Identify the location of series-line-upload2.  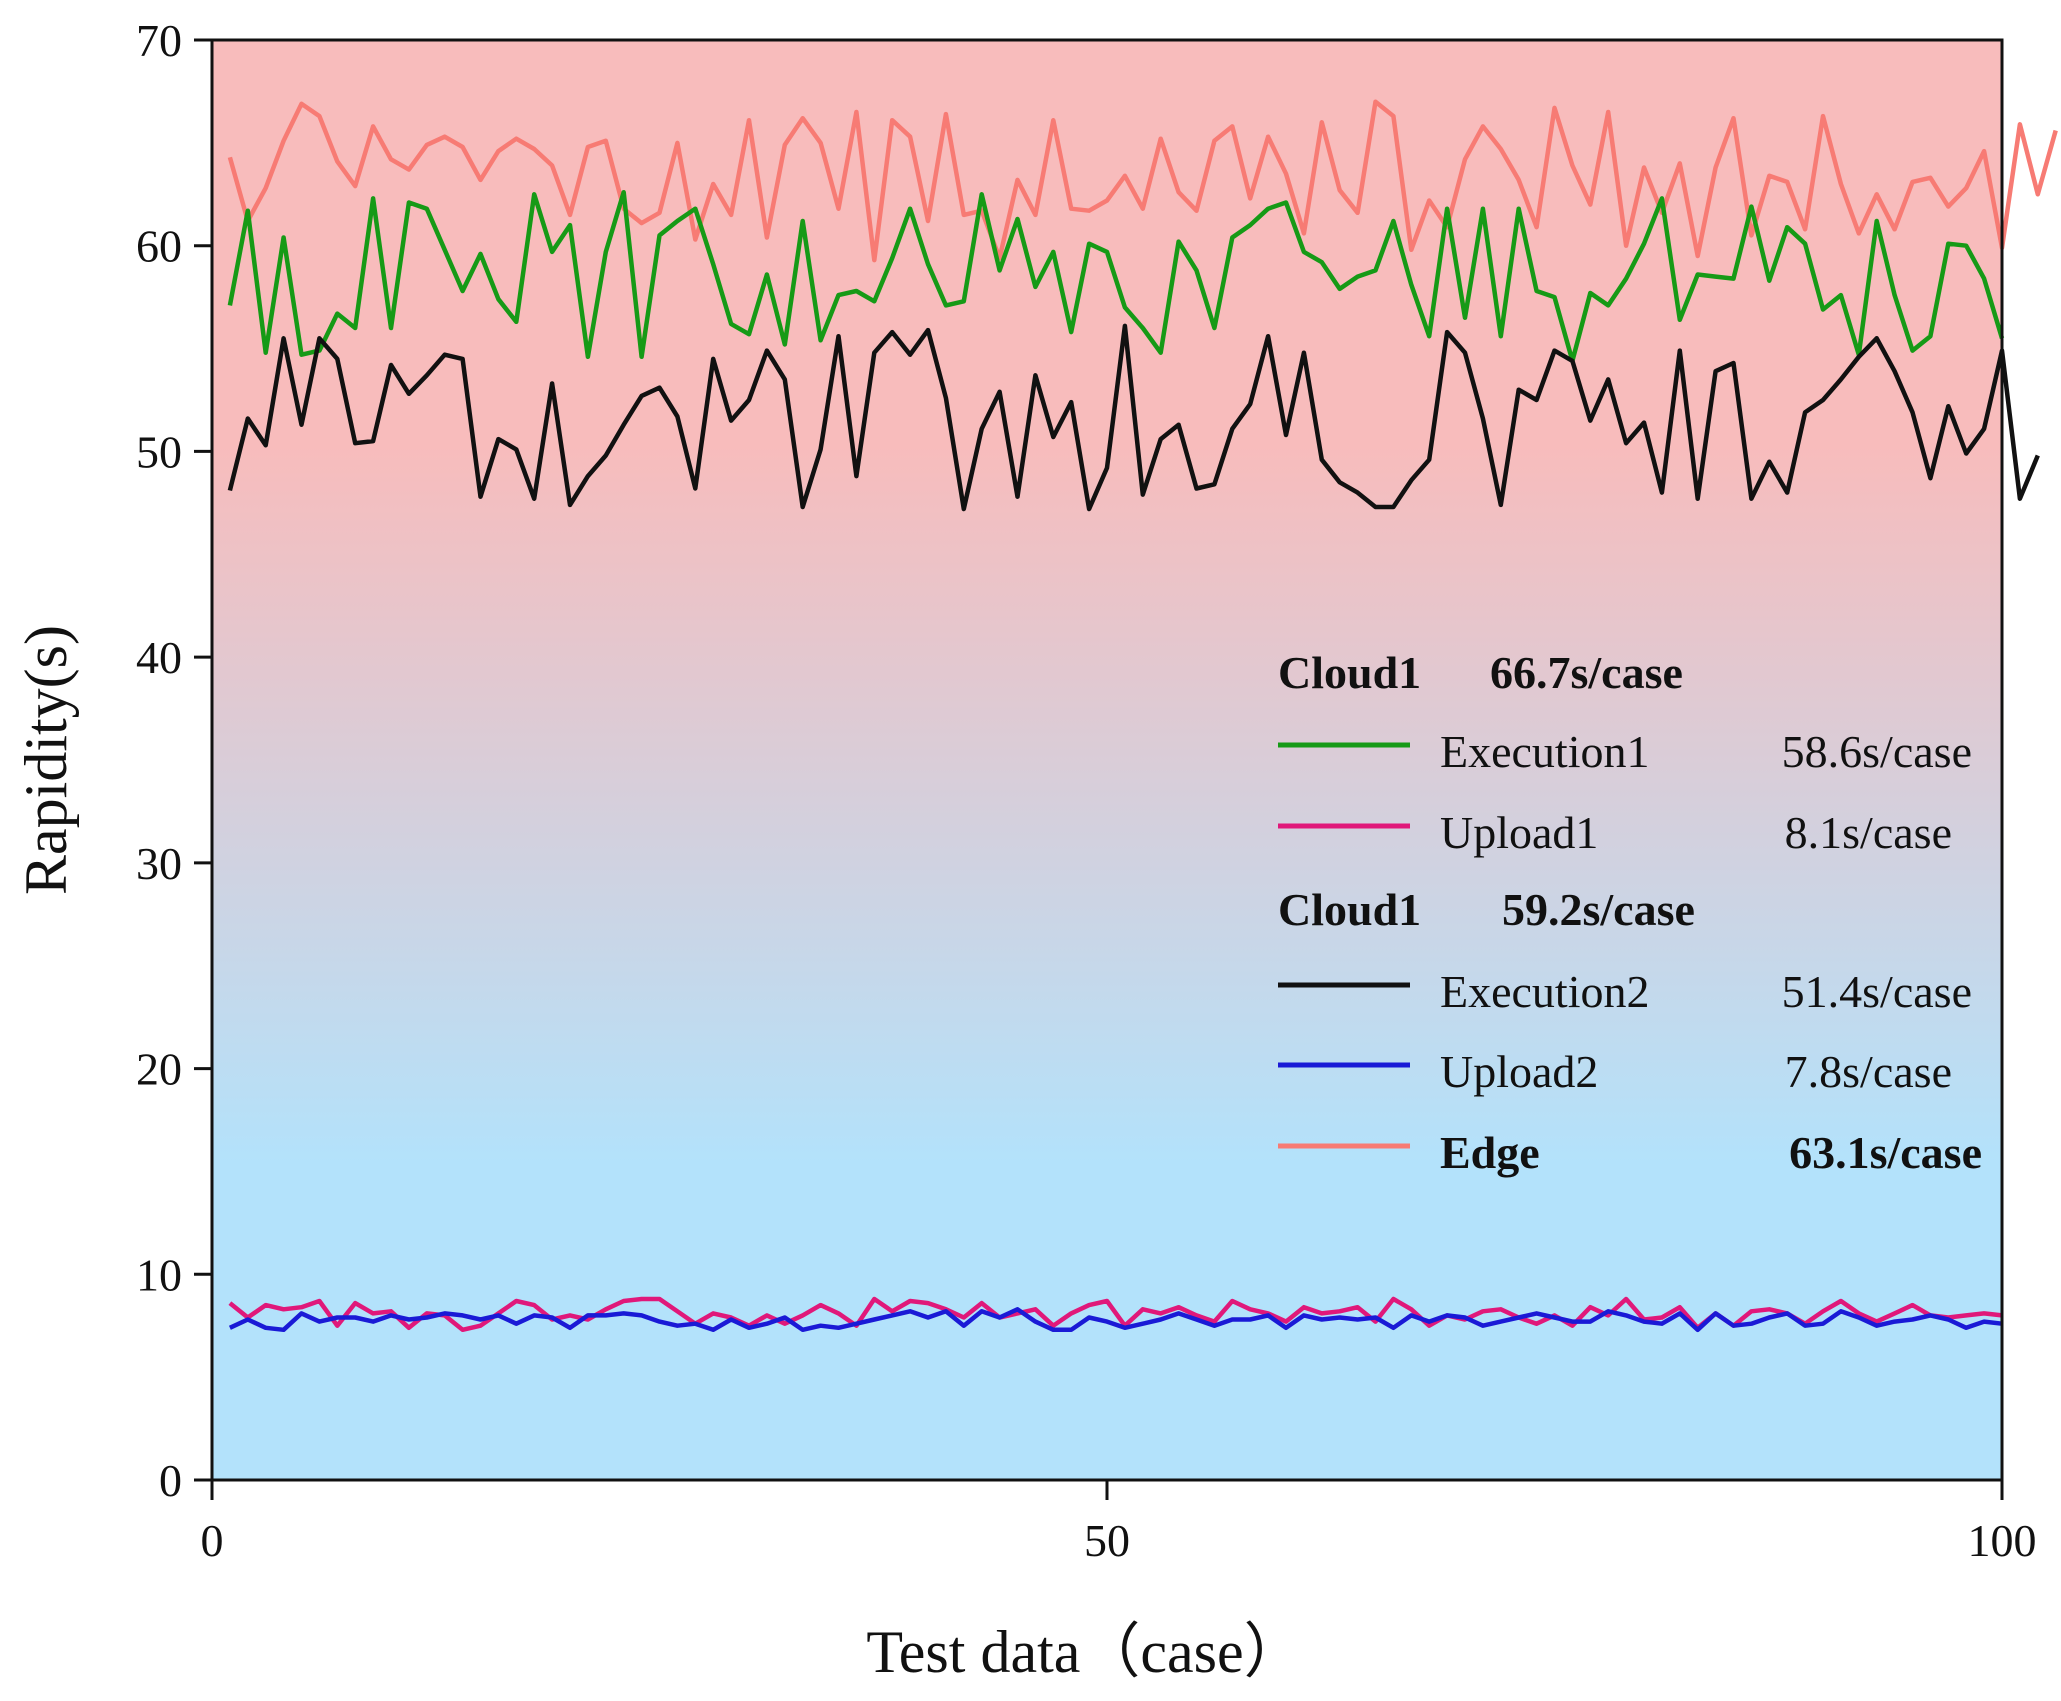
(1115, 1320).